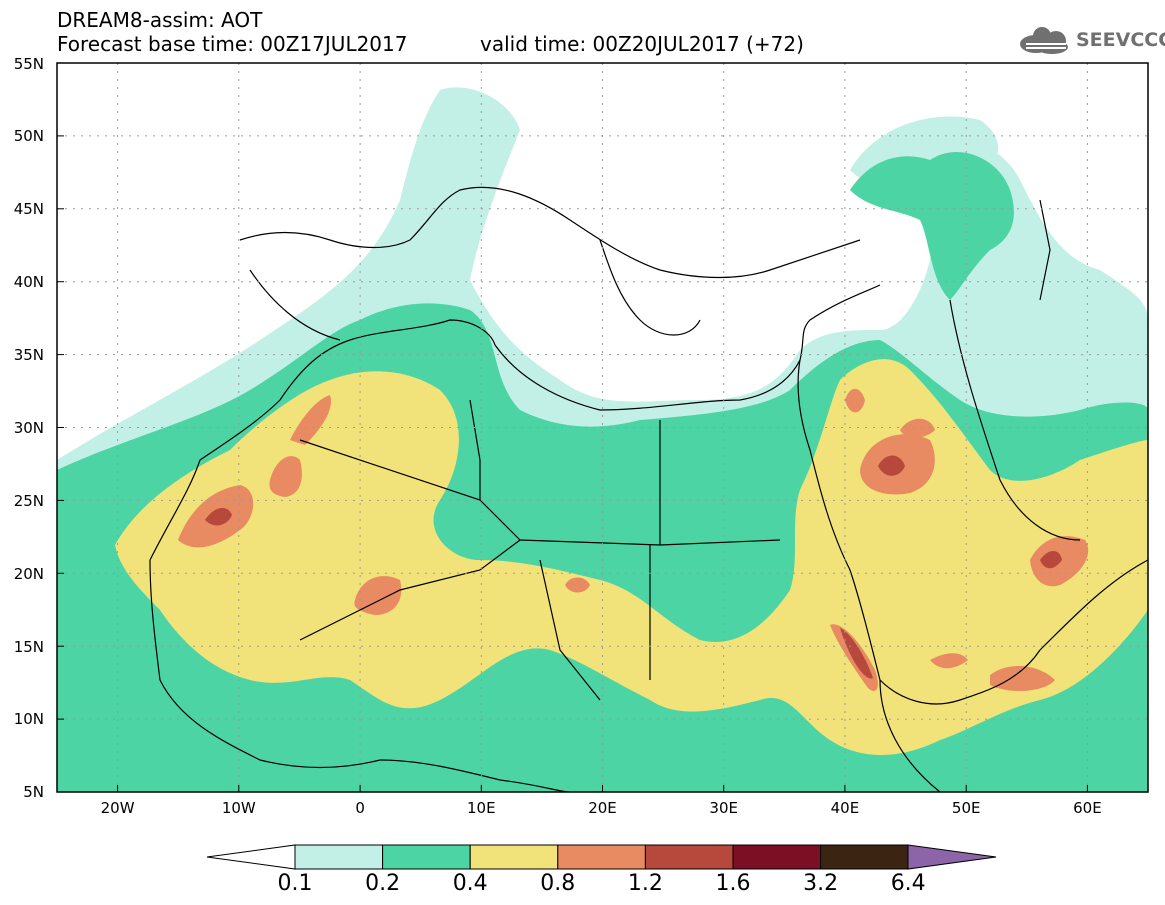 This screenshot has height=905, width=1165. What do you see at coordinates (558, 883) in the screenshot?
I see `colorbar-label: 0.8` at bounding box center [558, 883].